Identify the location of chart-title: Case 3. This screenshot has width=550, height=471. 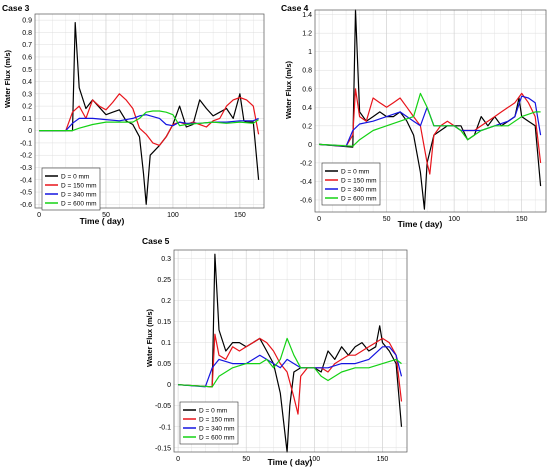
(16, 8).